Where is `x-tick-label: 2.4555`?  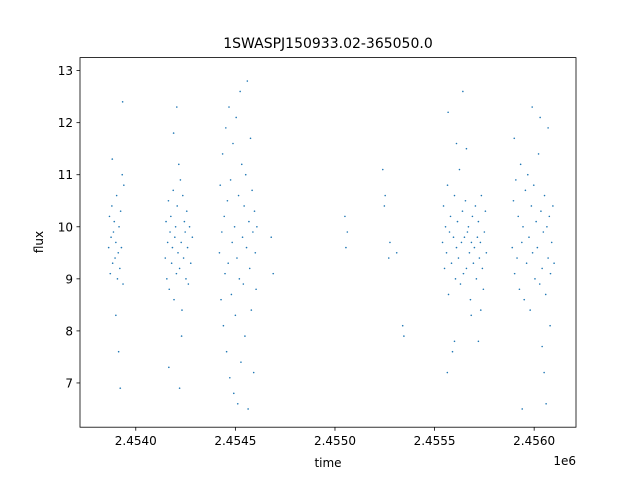 x-tick-label: 2.4555 is located at coordinates (435, 441).